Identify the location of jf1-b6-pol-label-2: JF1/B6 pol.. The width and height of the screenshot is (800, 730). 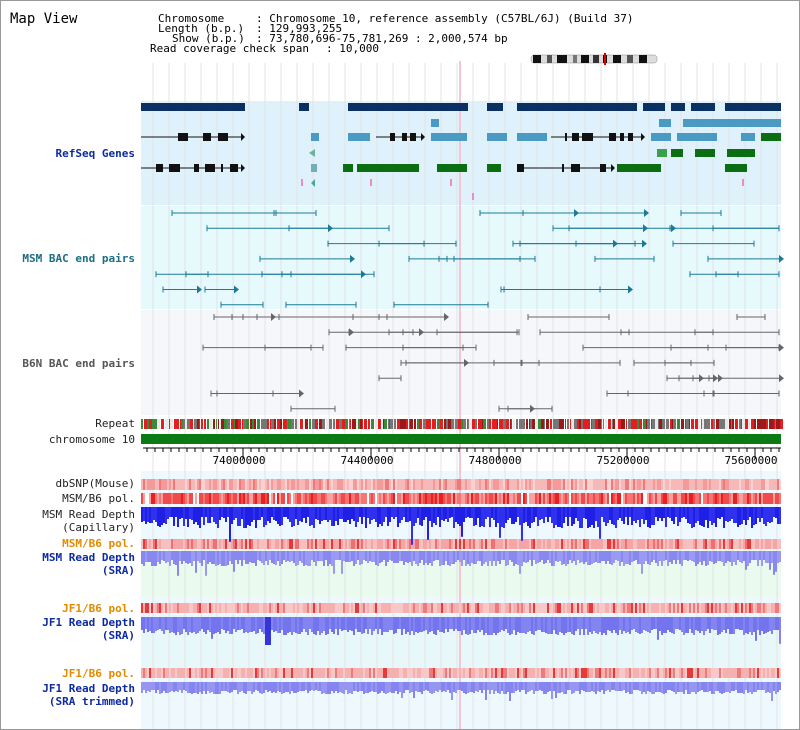
(98, 673).